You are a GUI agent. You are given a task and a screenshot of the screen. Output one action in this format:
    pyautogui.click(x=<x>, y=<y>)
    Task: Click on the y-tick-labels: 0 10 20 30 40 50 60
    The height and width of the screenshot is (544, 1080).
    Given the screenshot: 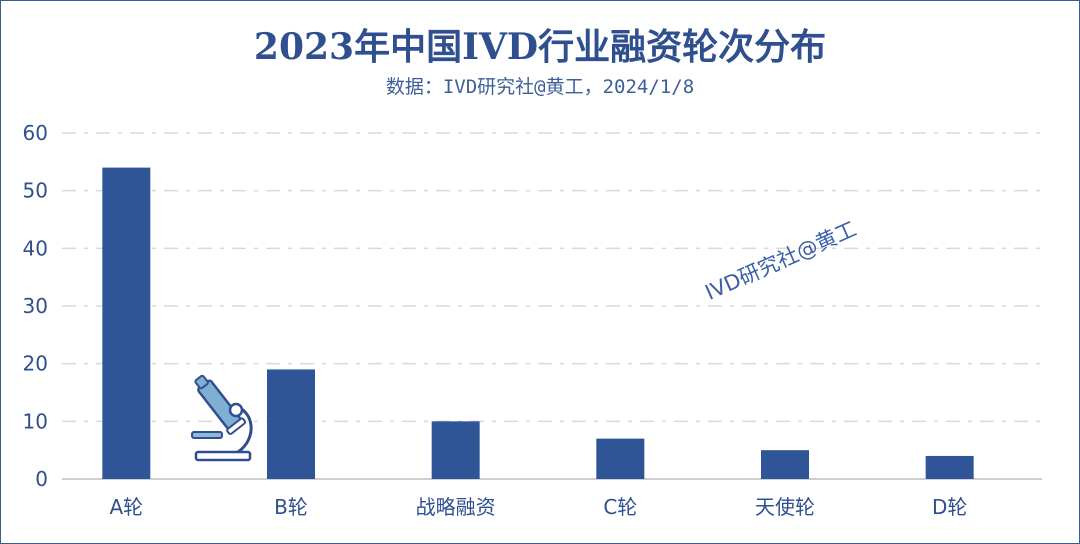 What is the action you would take?
    pyautogui.click(x=35, y=306)
    